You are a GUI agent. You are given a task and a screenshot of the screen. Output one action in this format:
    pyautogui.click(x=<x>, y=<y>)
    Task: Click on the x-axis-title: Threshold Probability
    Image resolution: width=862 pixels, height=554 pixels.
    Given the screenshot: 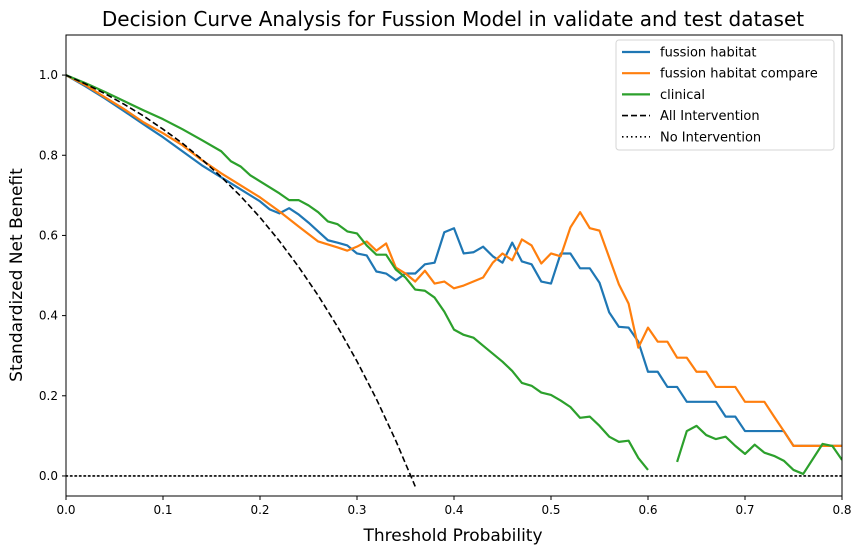 What is the action you would take?
    pyautogui.click(x=452, y=536)
    